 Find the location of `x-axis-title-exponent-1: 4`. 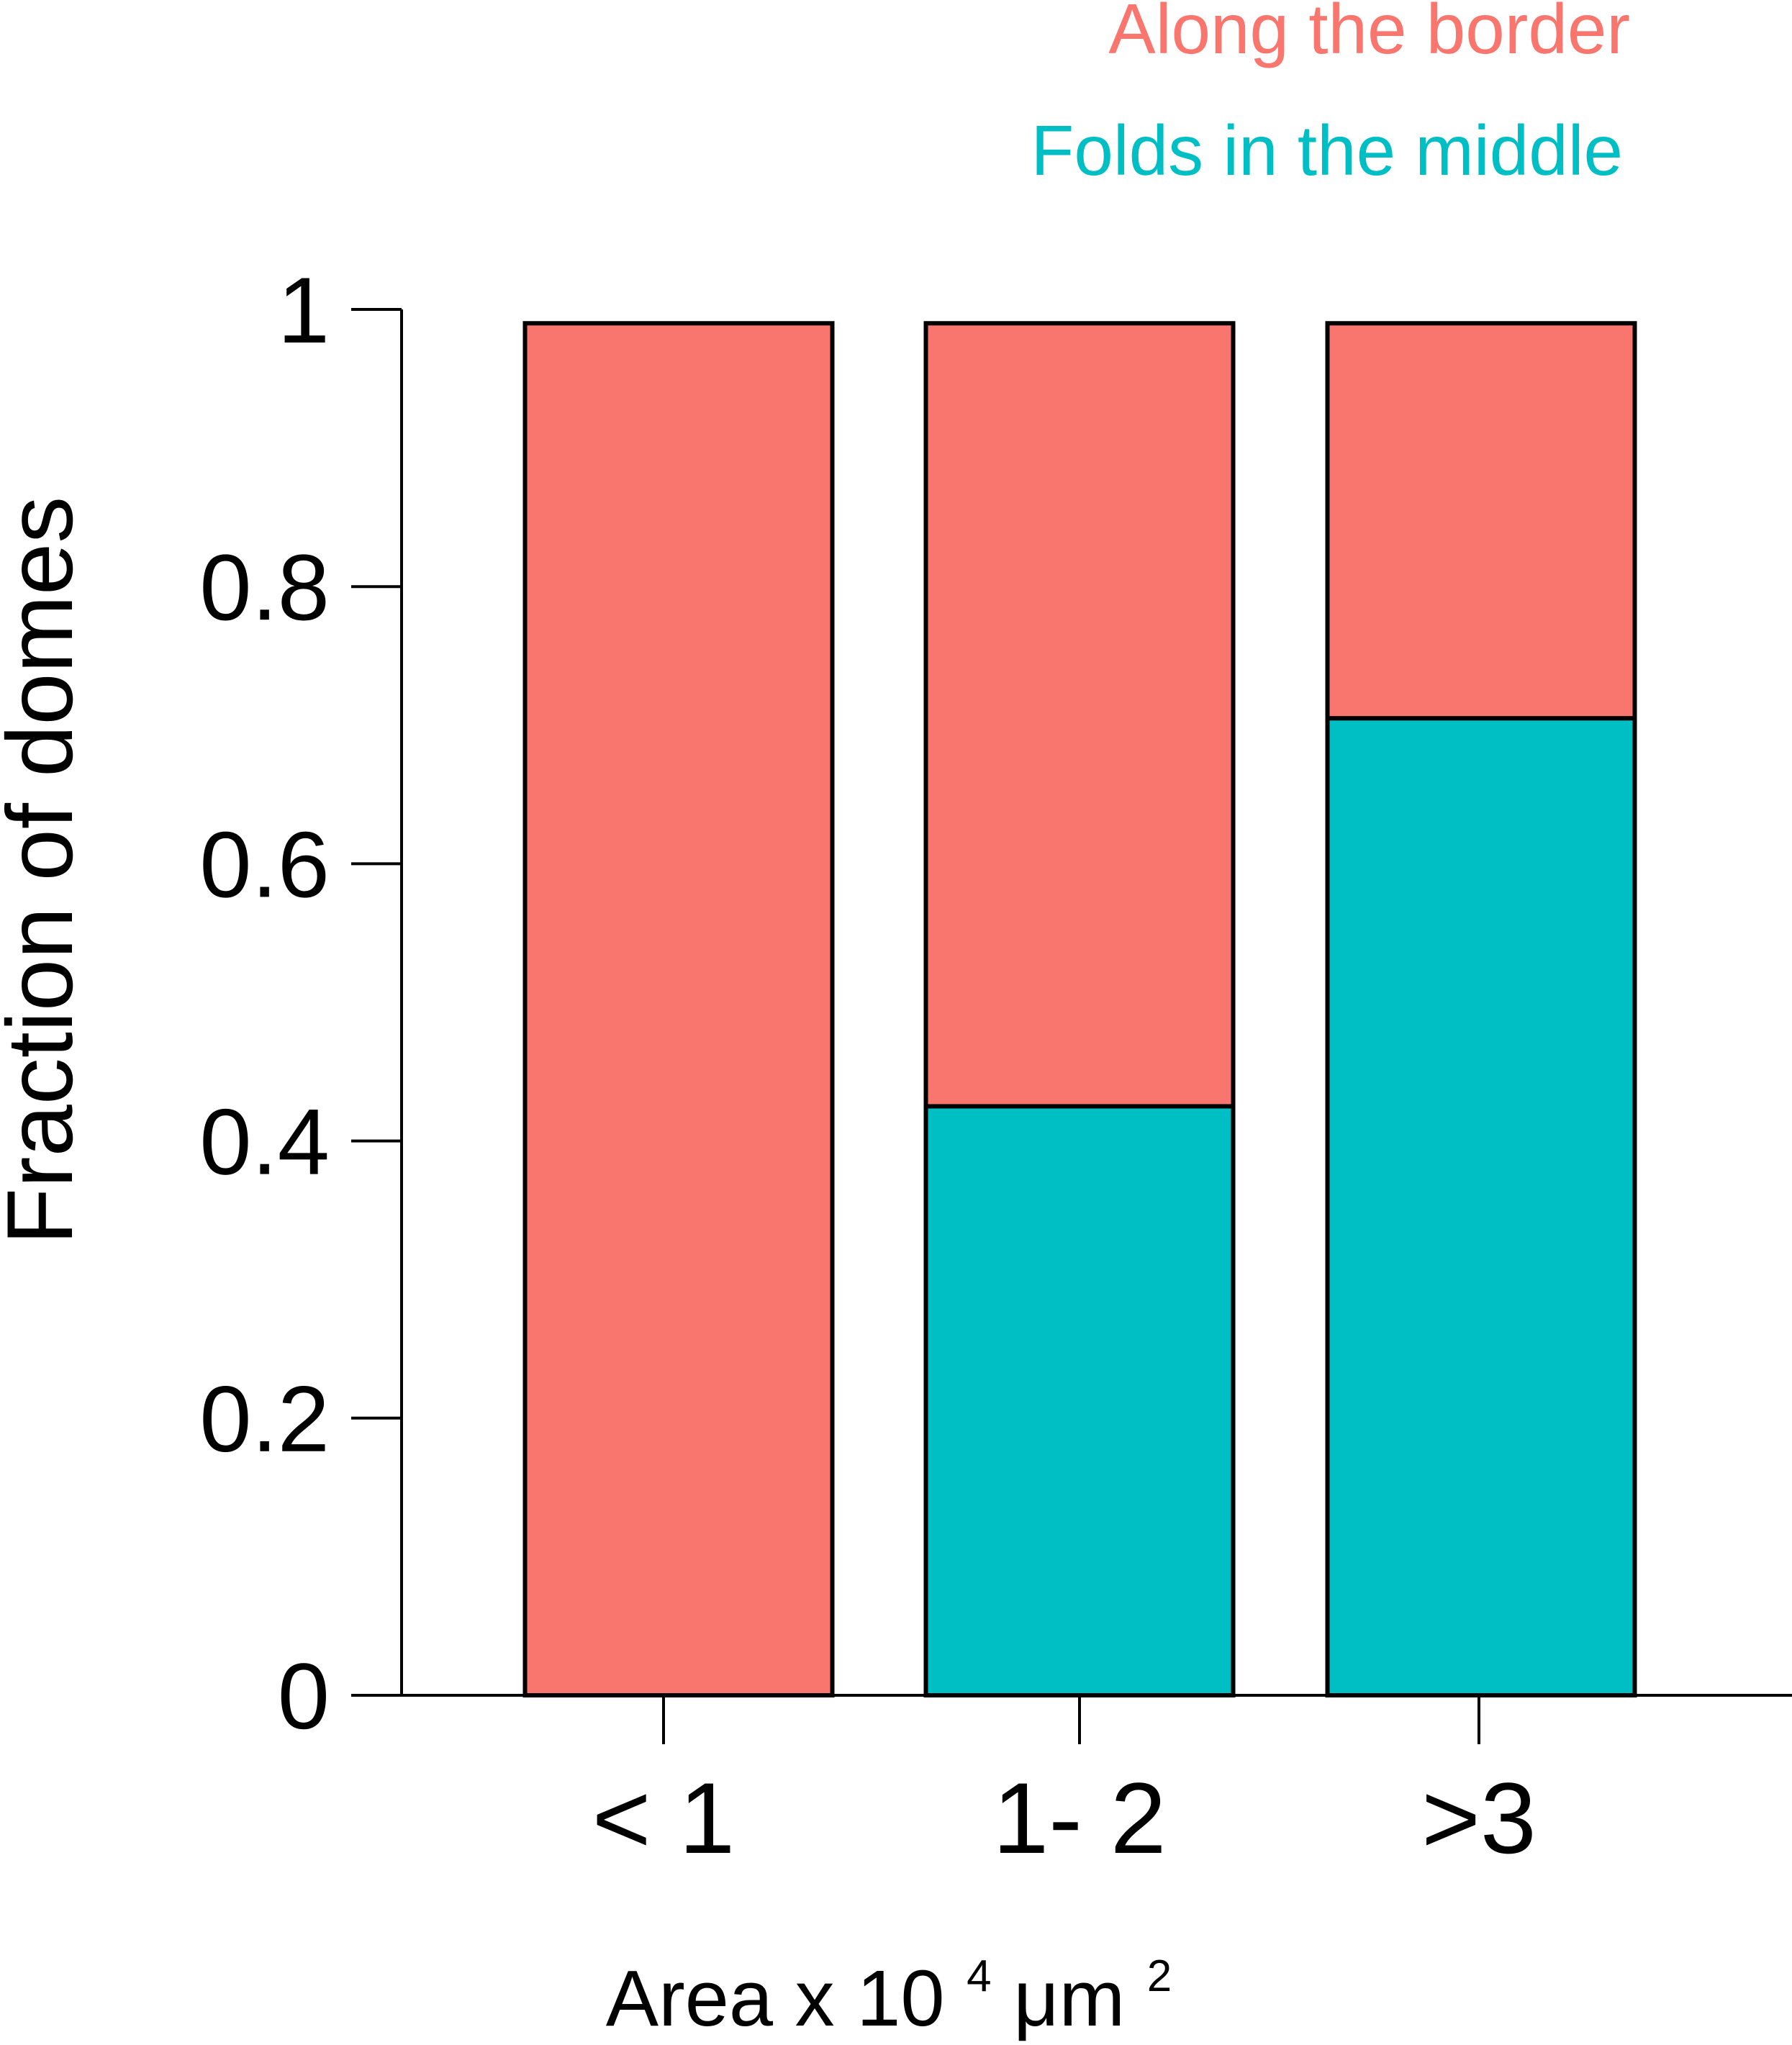

x-axis-title-exponent-1: 4 is located at coordinates (979, 1976).